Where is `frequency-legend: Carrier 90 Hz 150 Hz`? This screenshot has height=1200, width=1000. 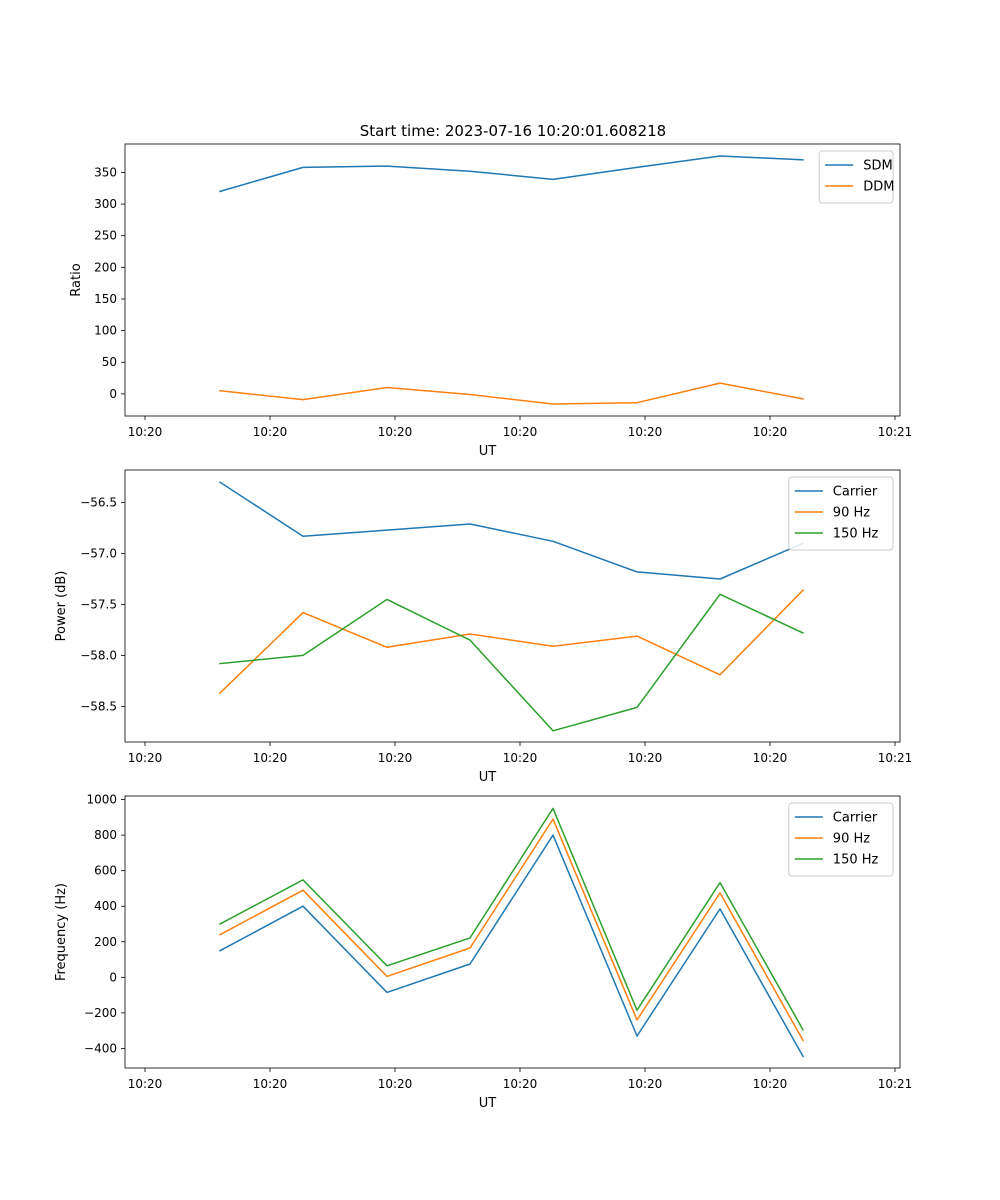 frequency-legend: Carrier 90 Hz 150 Hz is located at coordinates (841, 839).